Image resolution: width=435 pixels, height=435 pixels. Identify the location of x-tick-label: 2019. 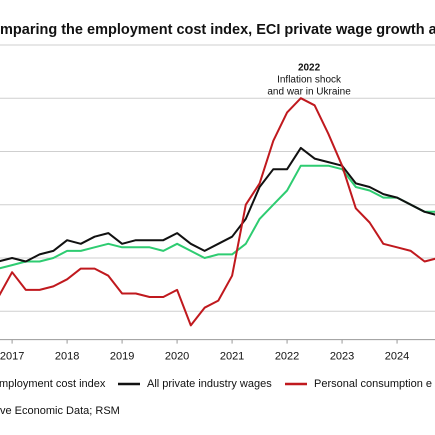
(122, 357).